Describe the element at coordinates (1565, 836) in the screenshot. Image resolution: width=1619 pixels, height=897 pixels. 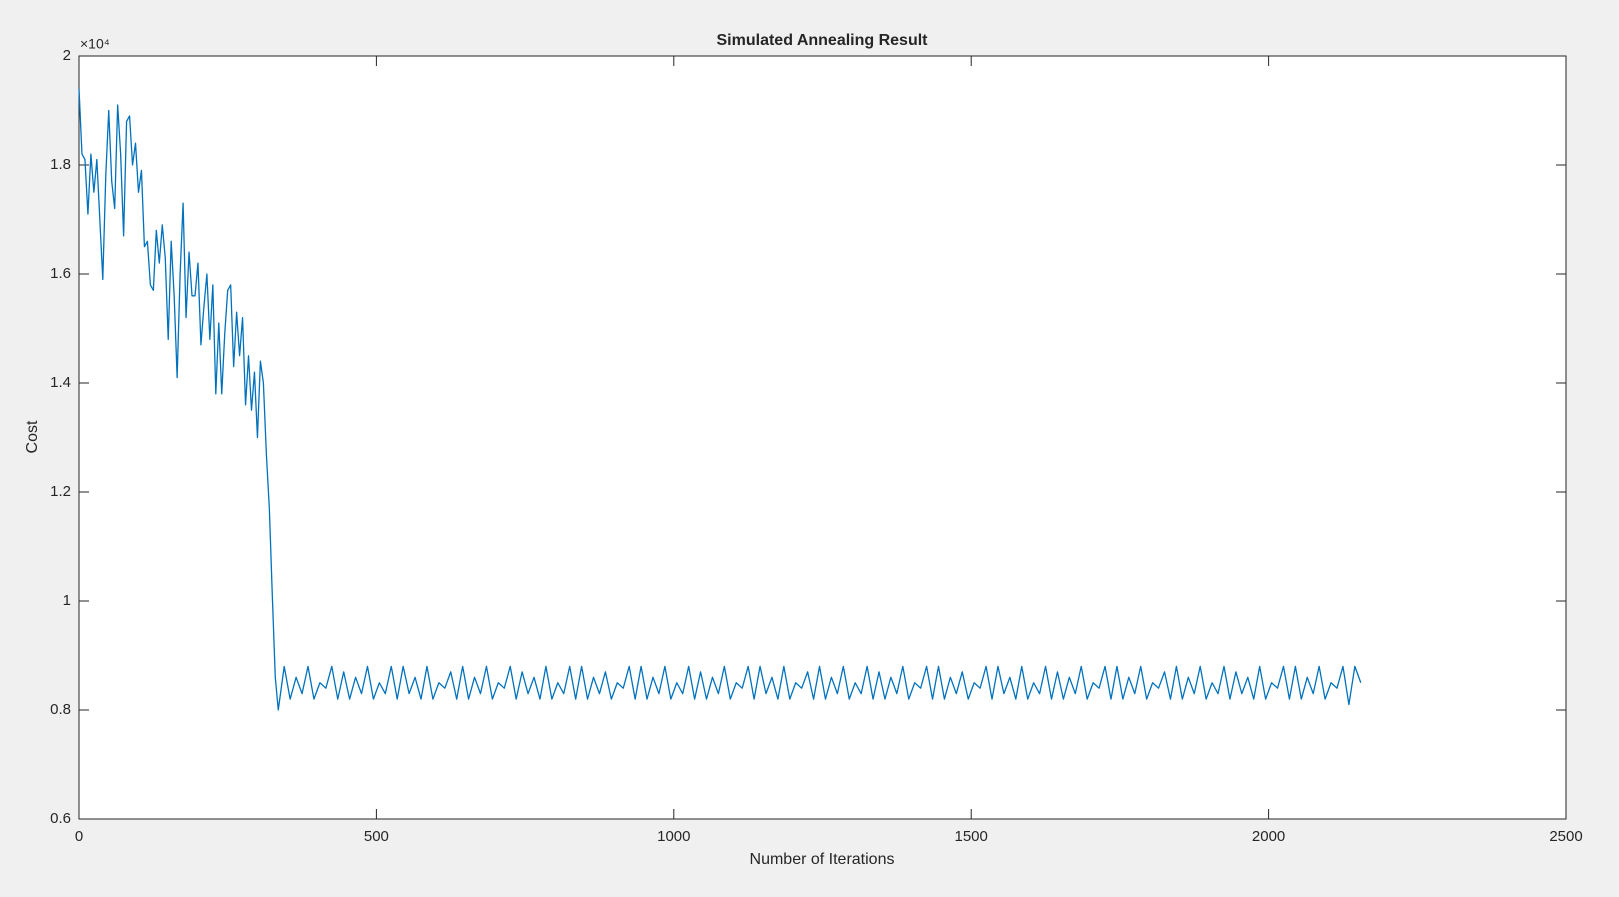
I see `x-tick-label: 2500` at that location.